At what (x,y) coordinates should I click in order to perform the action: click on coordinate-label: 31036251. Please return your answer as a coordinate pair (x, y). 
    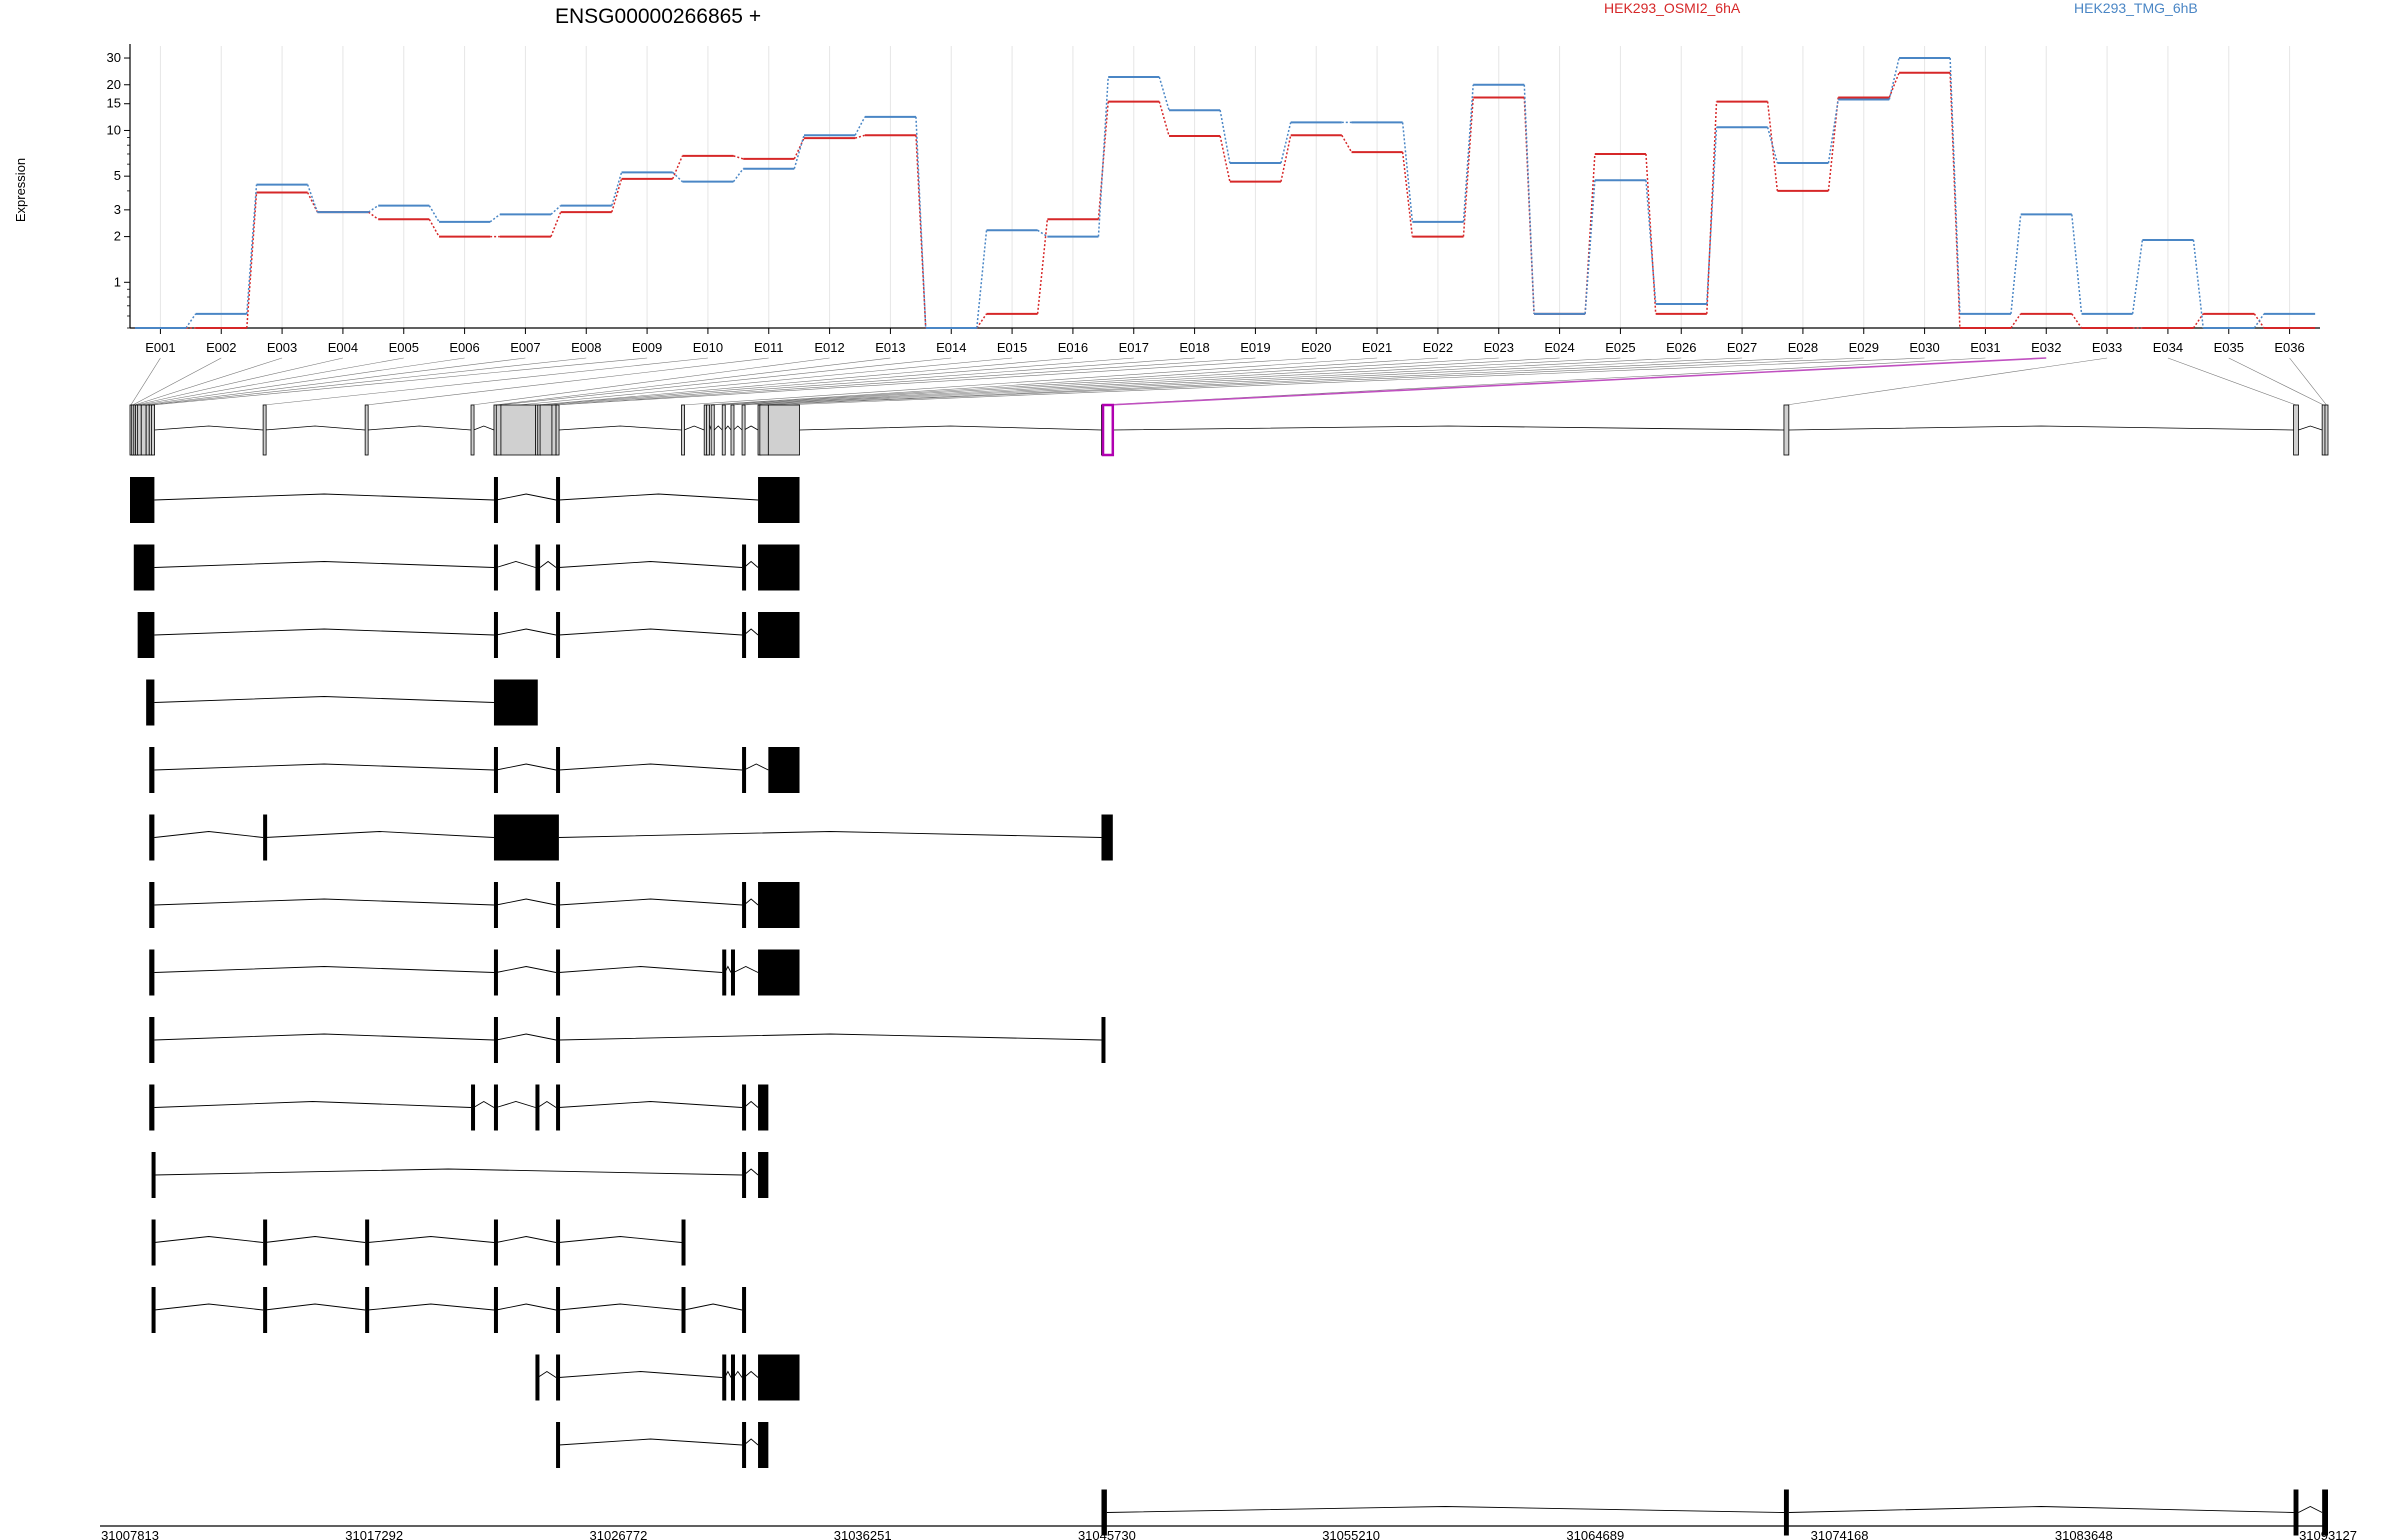
    Looking at the image, I should click on (863, 1534).